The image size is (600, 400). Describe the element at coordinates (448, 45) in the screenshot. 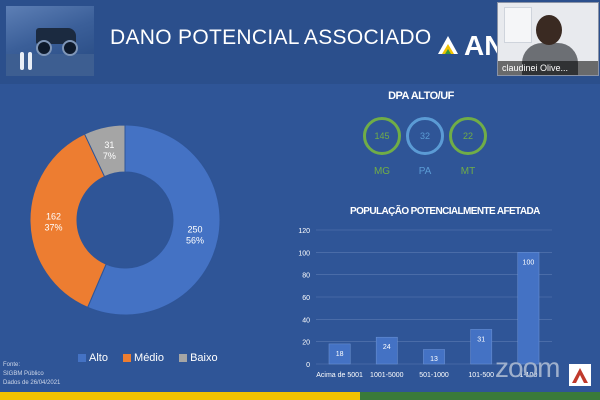

I see `logo-mark-icon` at that location.